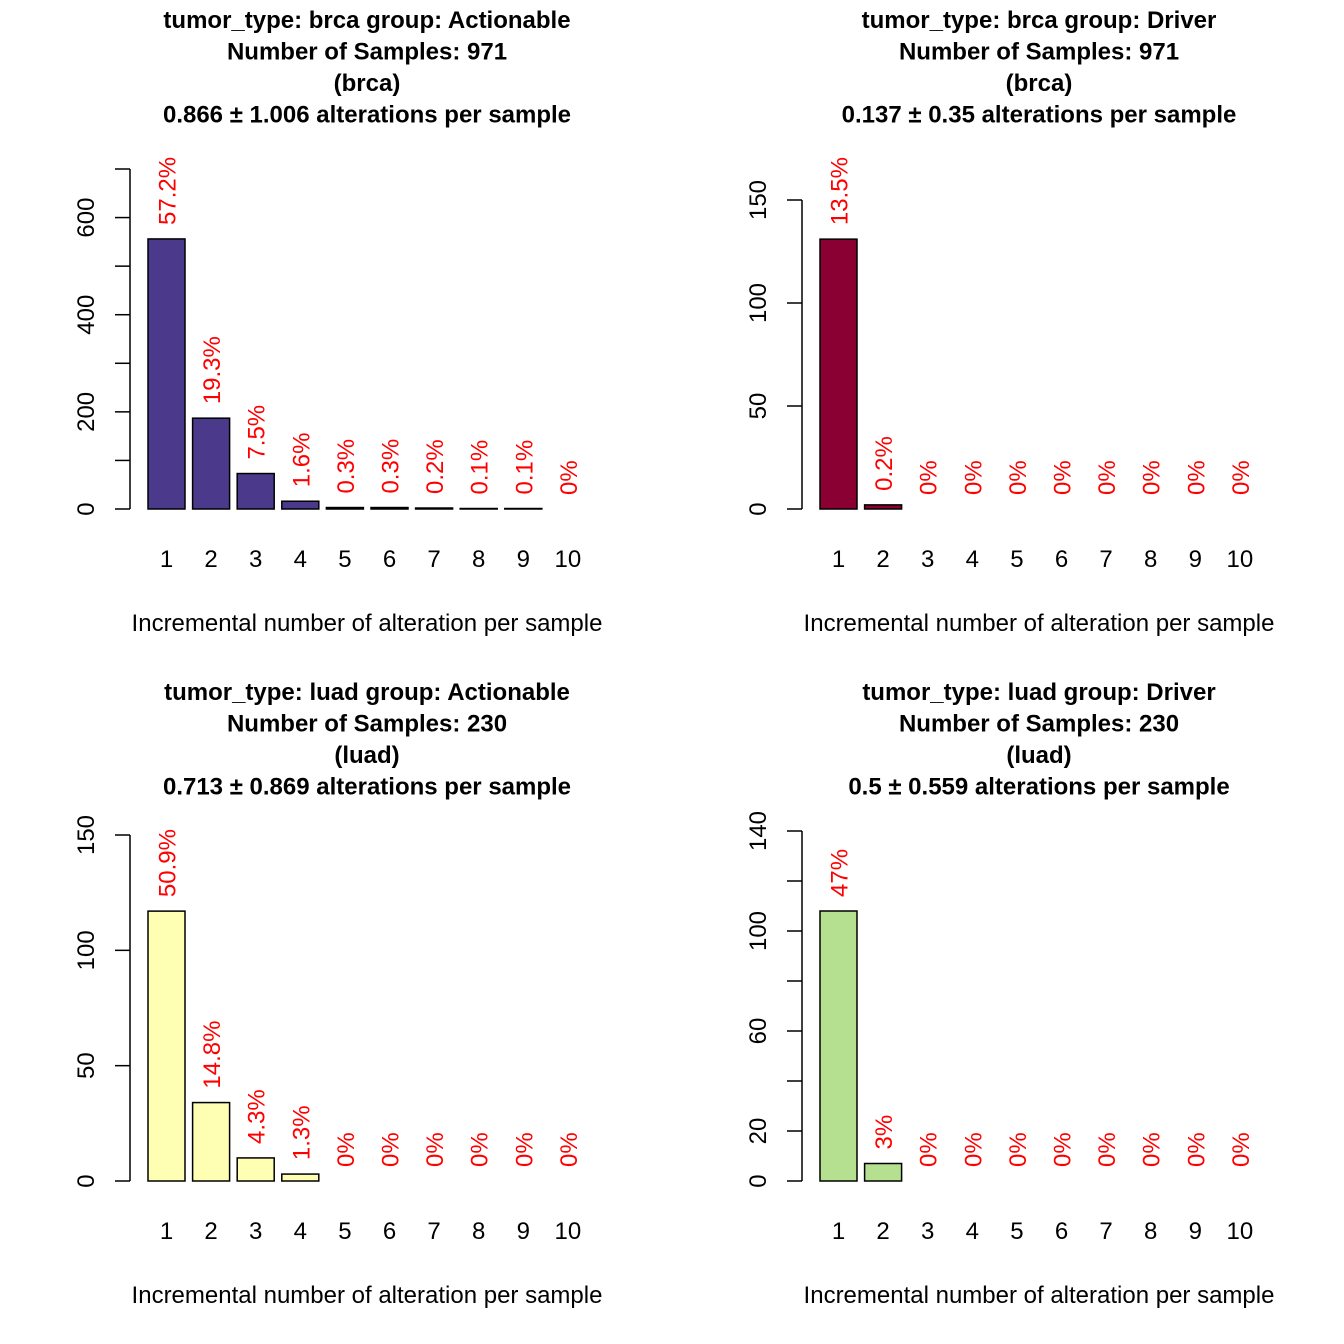  Describe the element at coordinates (1039, 115) in the screenshot. I see `chart-title-line-4: 0.137 ± 0.35 alterations per sample` at that location.